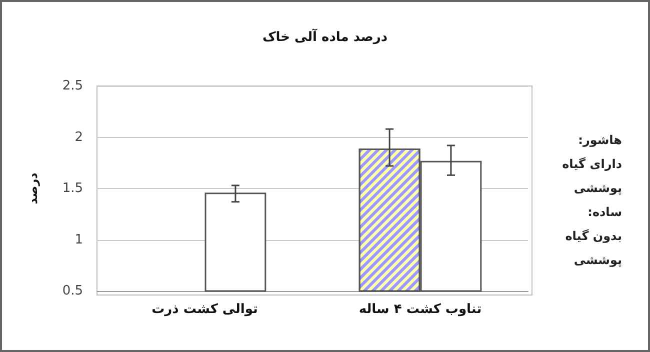  Describe the element at coordinates (78, 137) in the screenshot. I see `y-tick-label: 2` at that location.